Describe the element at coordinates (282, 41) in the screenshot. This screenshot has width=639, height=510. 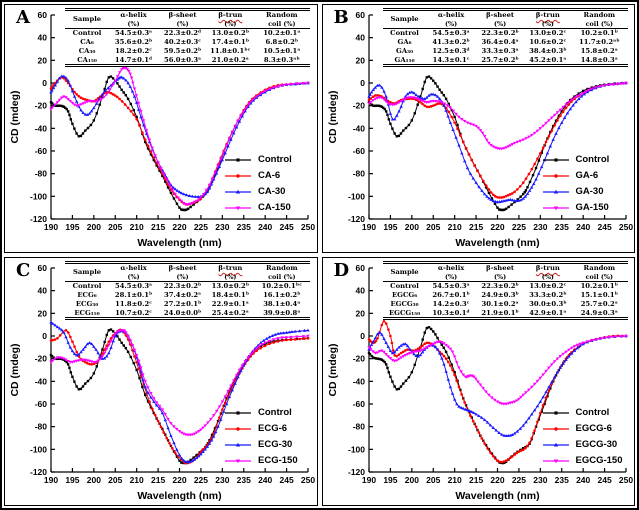
I see `table-cell: 6.8±0.2ᵇ` at that location.